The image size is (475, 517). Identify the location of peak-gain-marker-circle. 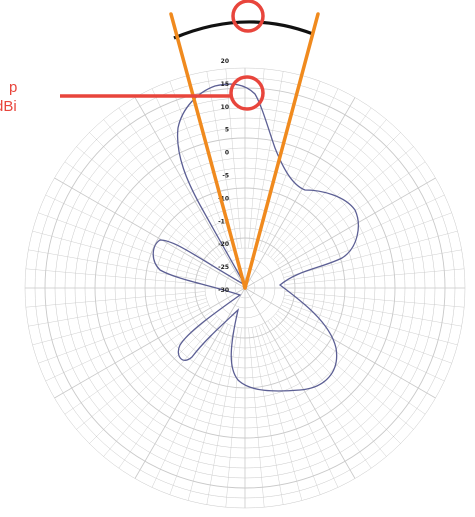
(247, 93).